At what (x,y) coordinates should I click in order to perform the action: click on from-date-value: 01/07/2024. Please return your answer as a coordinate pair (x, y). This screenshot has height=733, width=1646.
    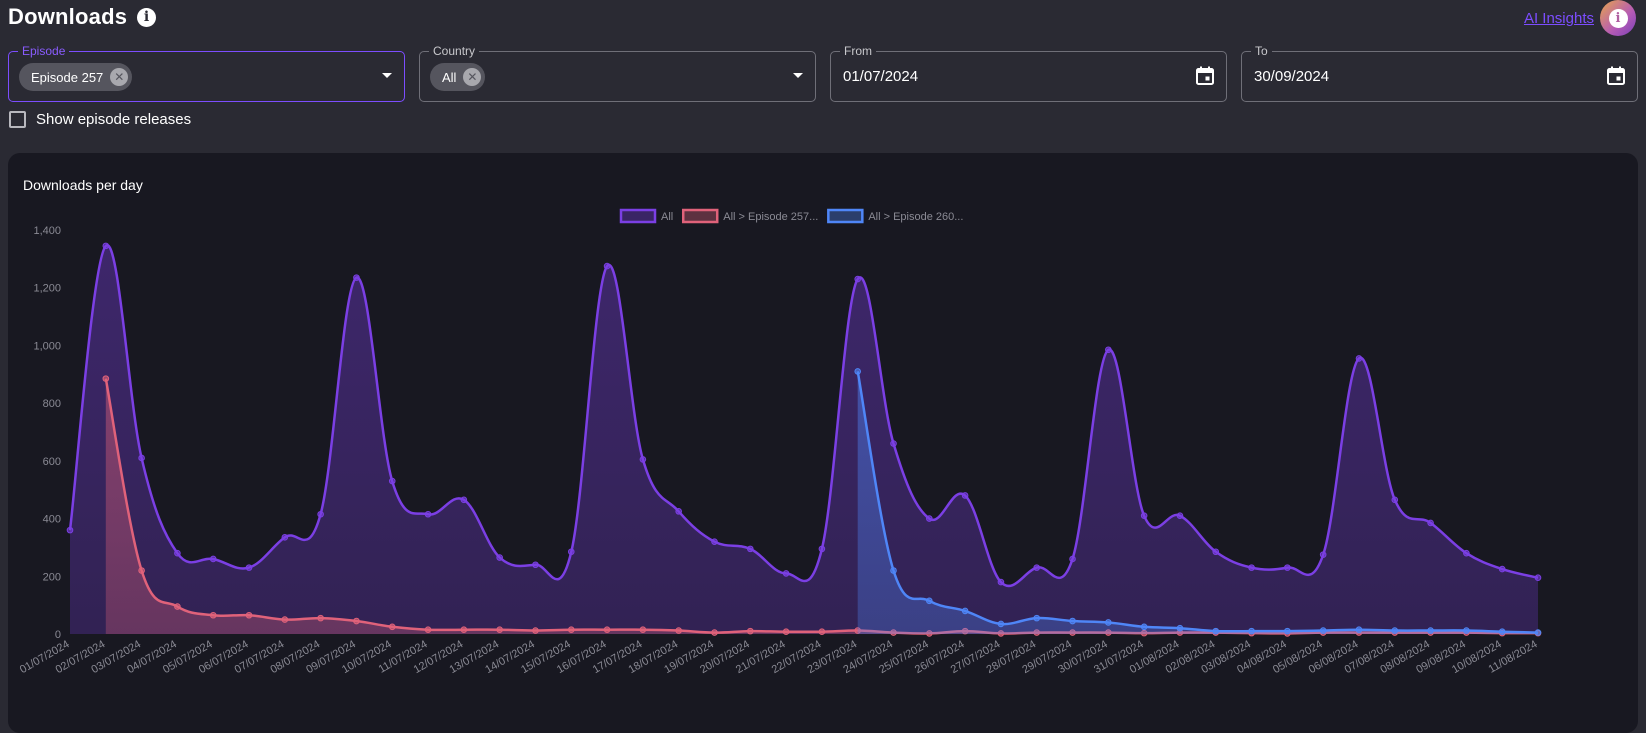
    Looking at the image, I should click on (881, 76).